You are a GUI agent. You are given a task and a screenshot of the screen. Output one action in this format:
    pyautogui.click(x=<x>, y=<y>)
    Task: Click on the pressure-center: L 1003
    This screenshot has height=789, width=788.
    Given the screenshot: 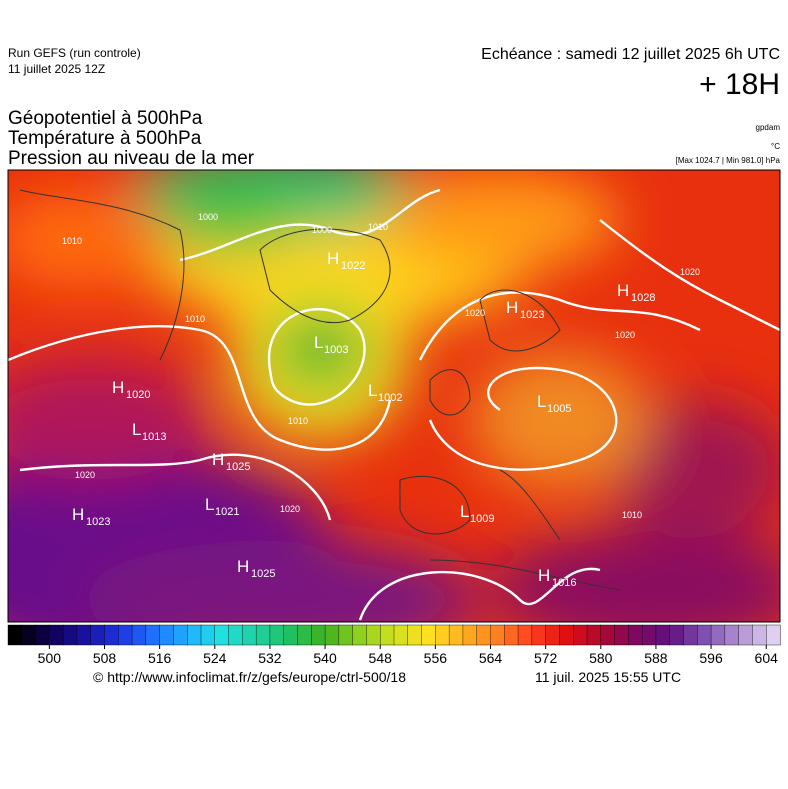 What is the action you would take?
    pyautogui.click(x=331, y=344)
    